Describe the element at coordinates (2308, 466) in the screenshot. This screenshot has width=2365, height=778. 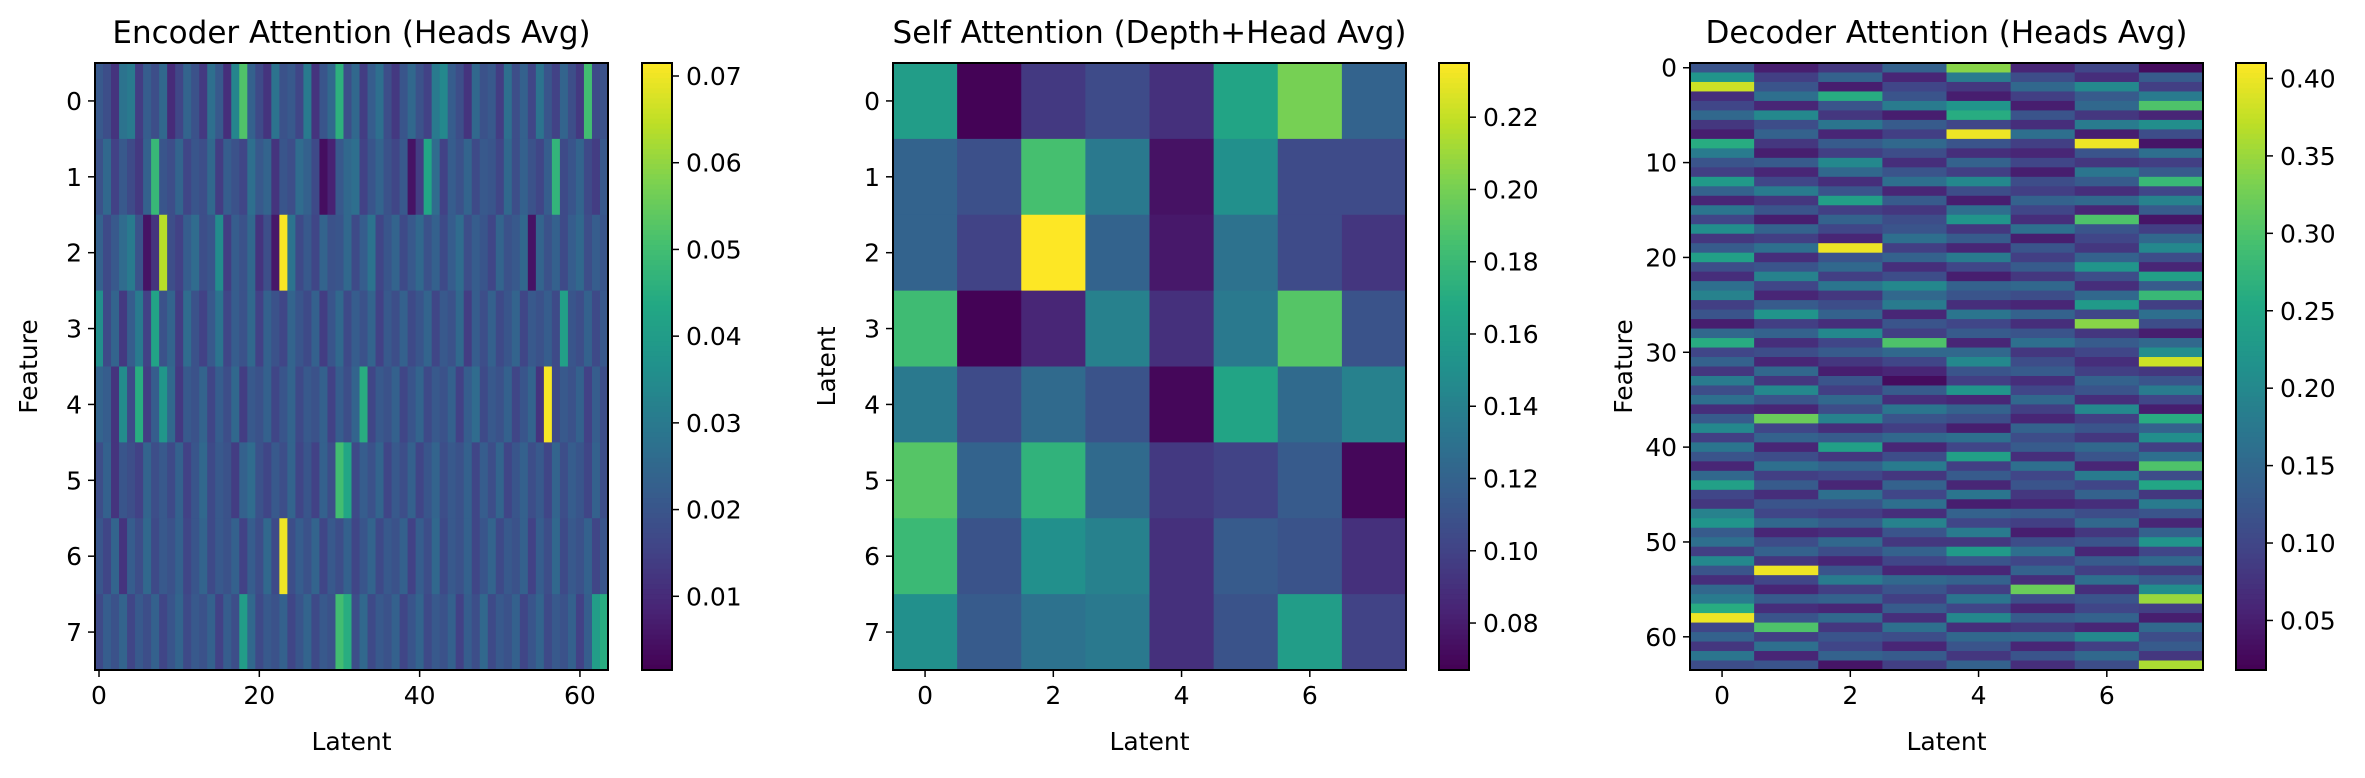
I see `colorbar-tick-label: 0.15` at that location.